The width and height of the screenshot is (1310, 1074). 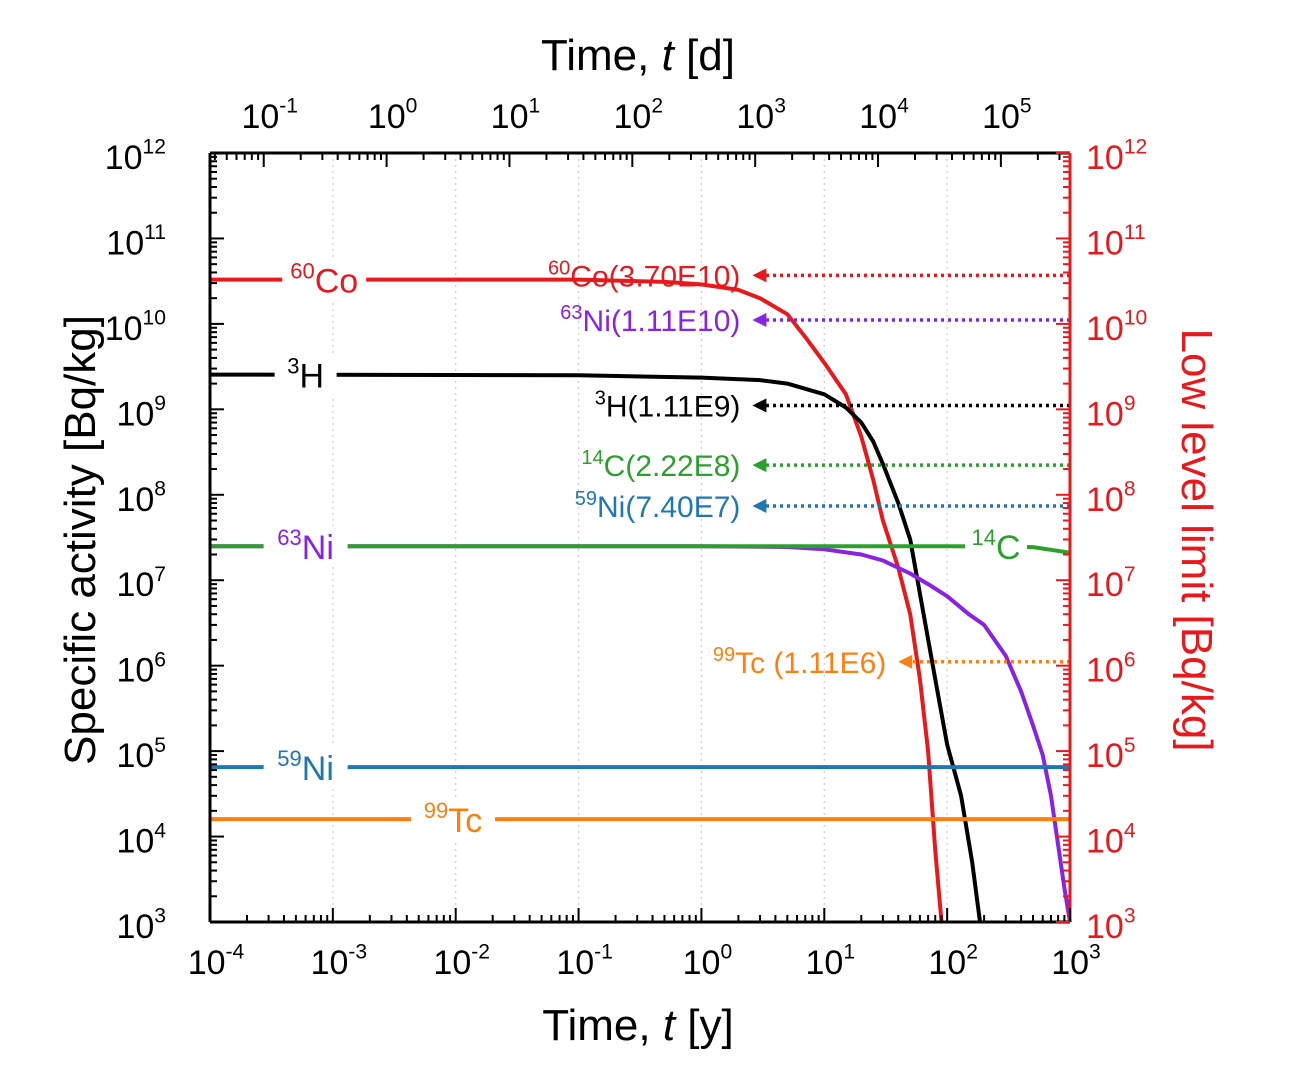 What do you see at coordinates (810, 663) in the screenshot?
I see `limit-label-text: Tc (1.11E6)` at bounding box center [810, 663].